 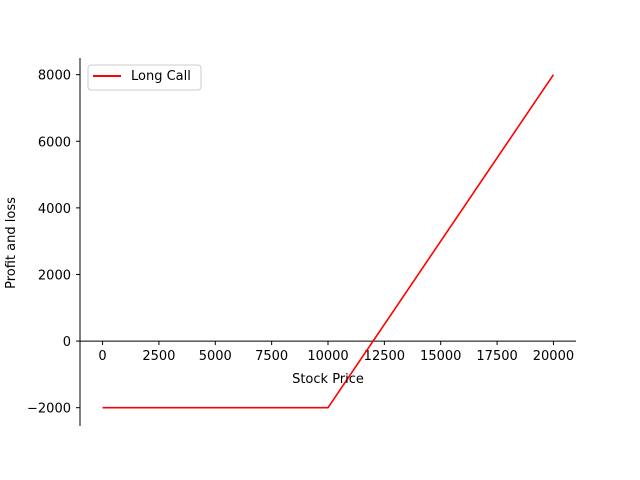 What do you see at coordinates (161, 76) in the screenshot?
I see `legend-label-long-call: Long Call` at bounding box center [161, 76].